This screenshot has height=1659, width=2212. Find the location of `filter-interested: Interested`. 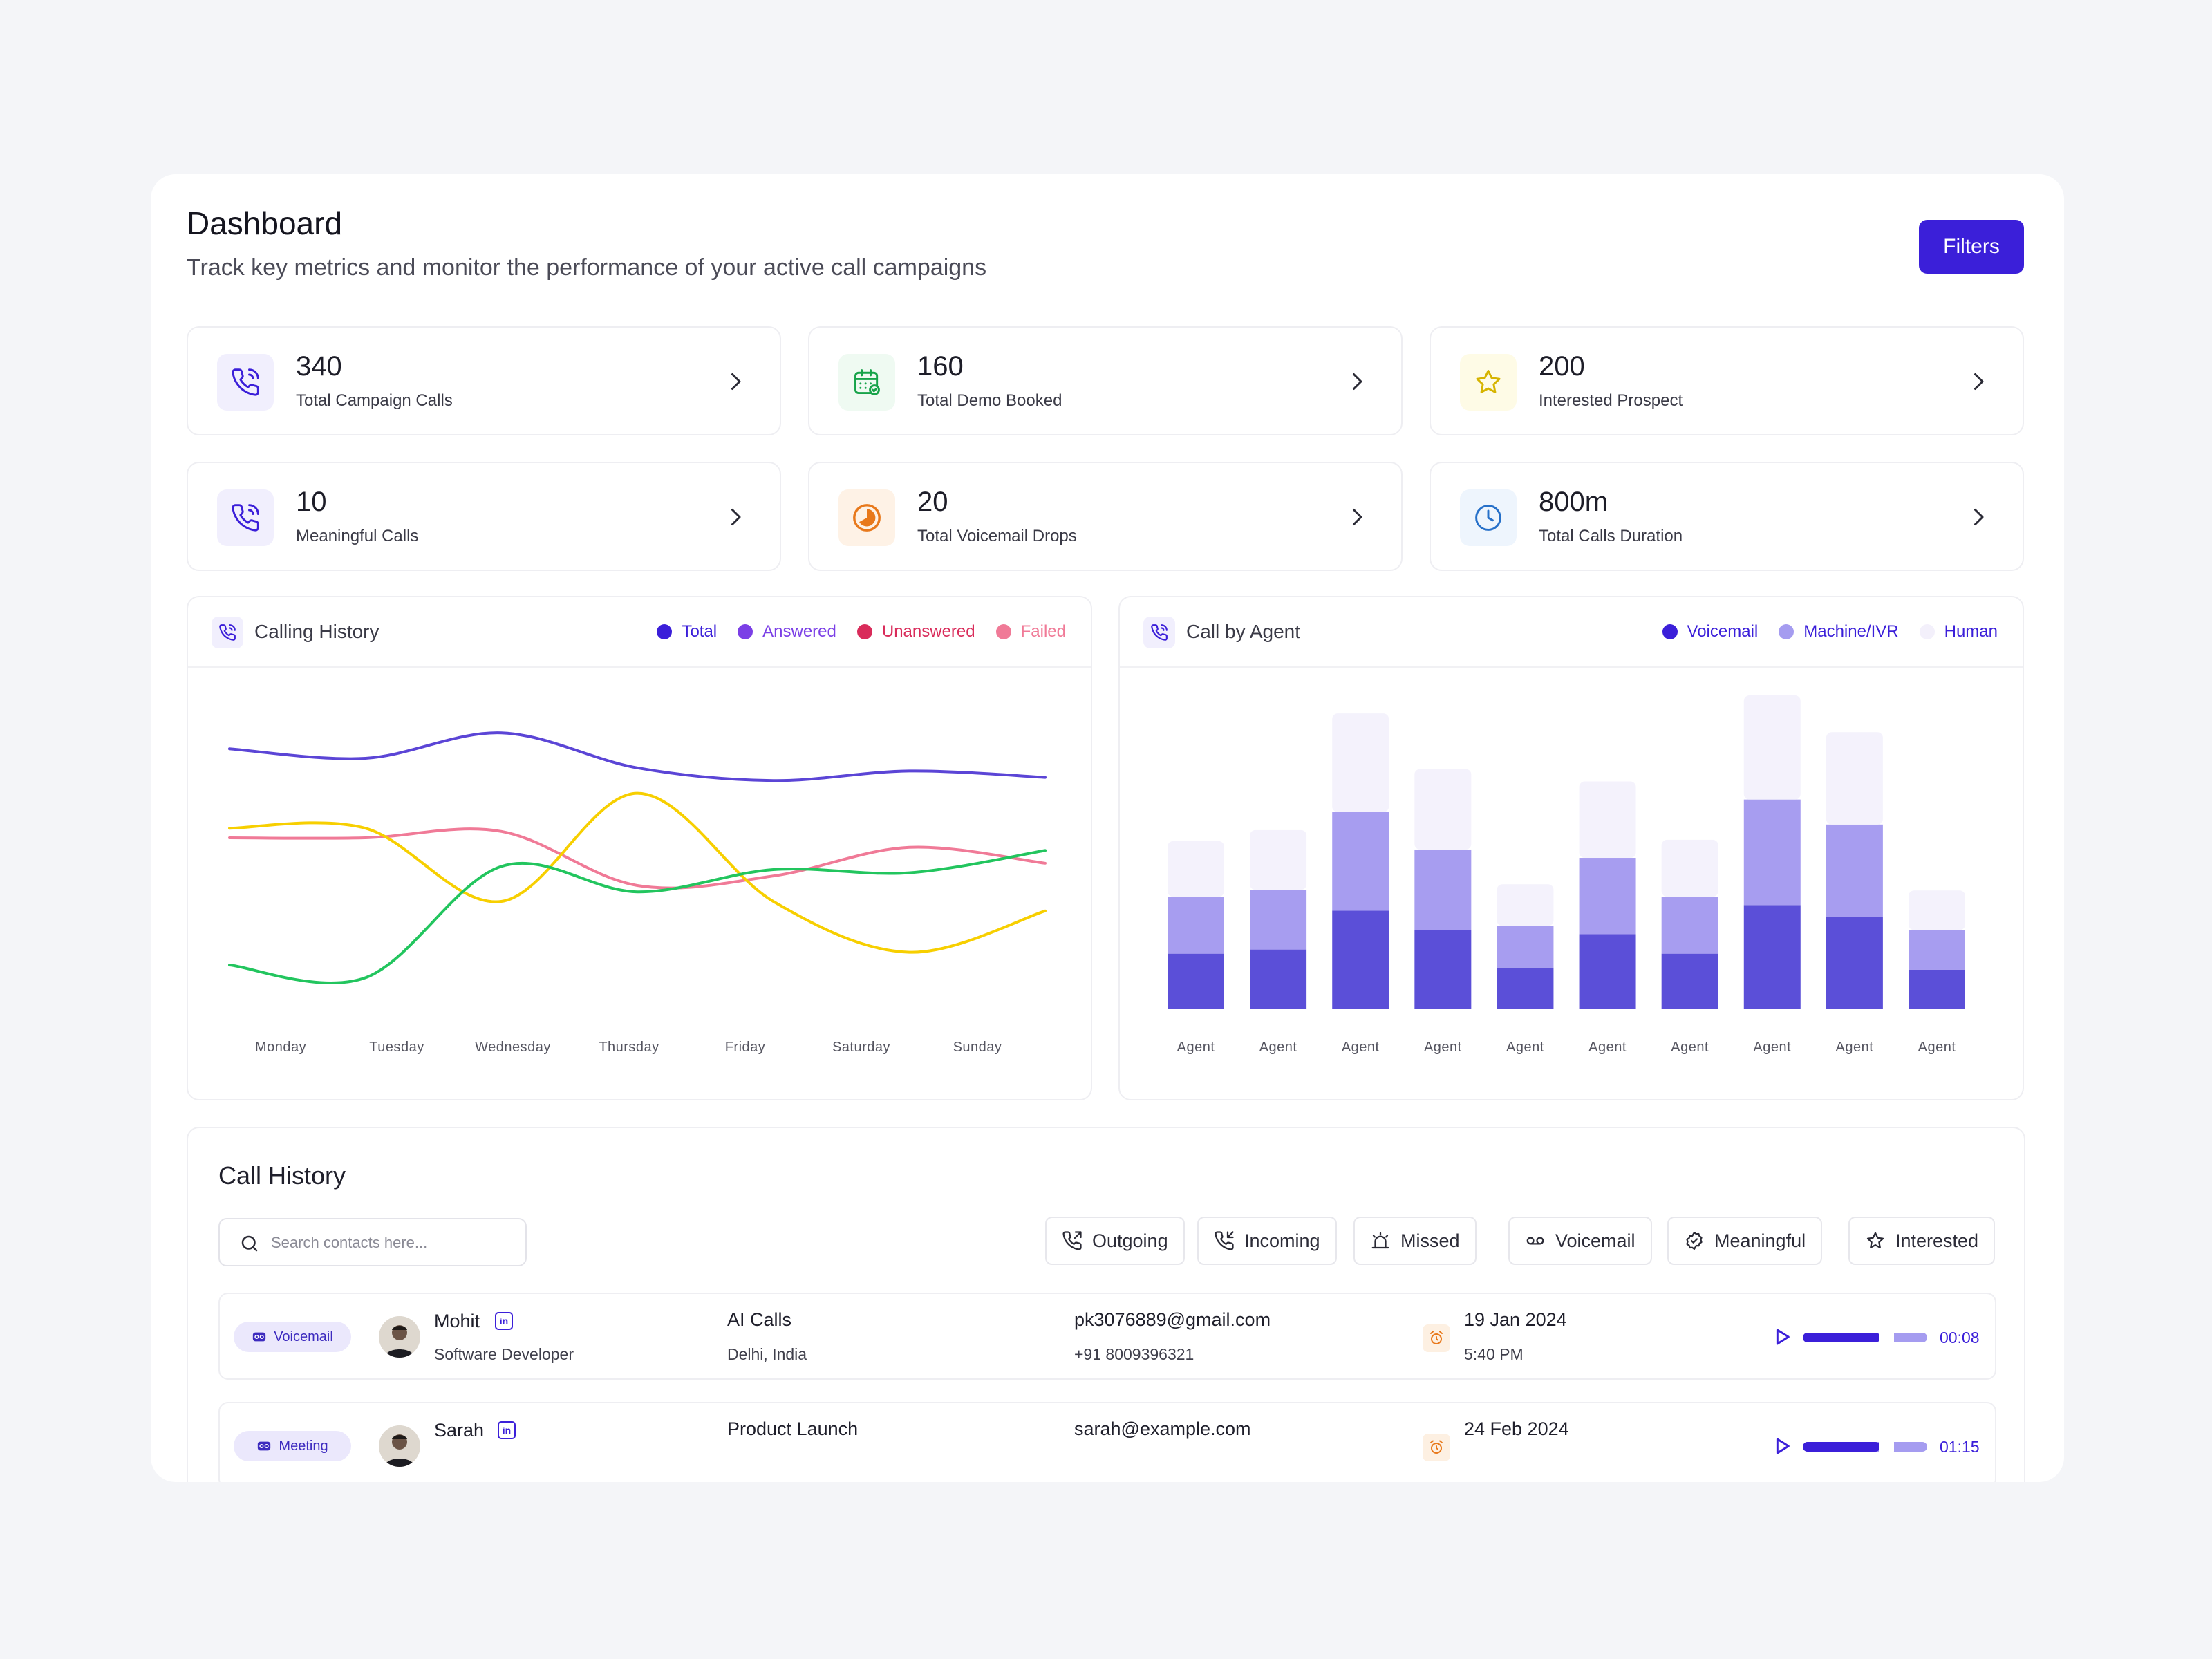

filter-interested: Interested is located at coordinates (1922, 1241).